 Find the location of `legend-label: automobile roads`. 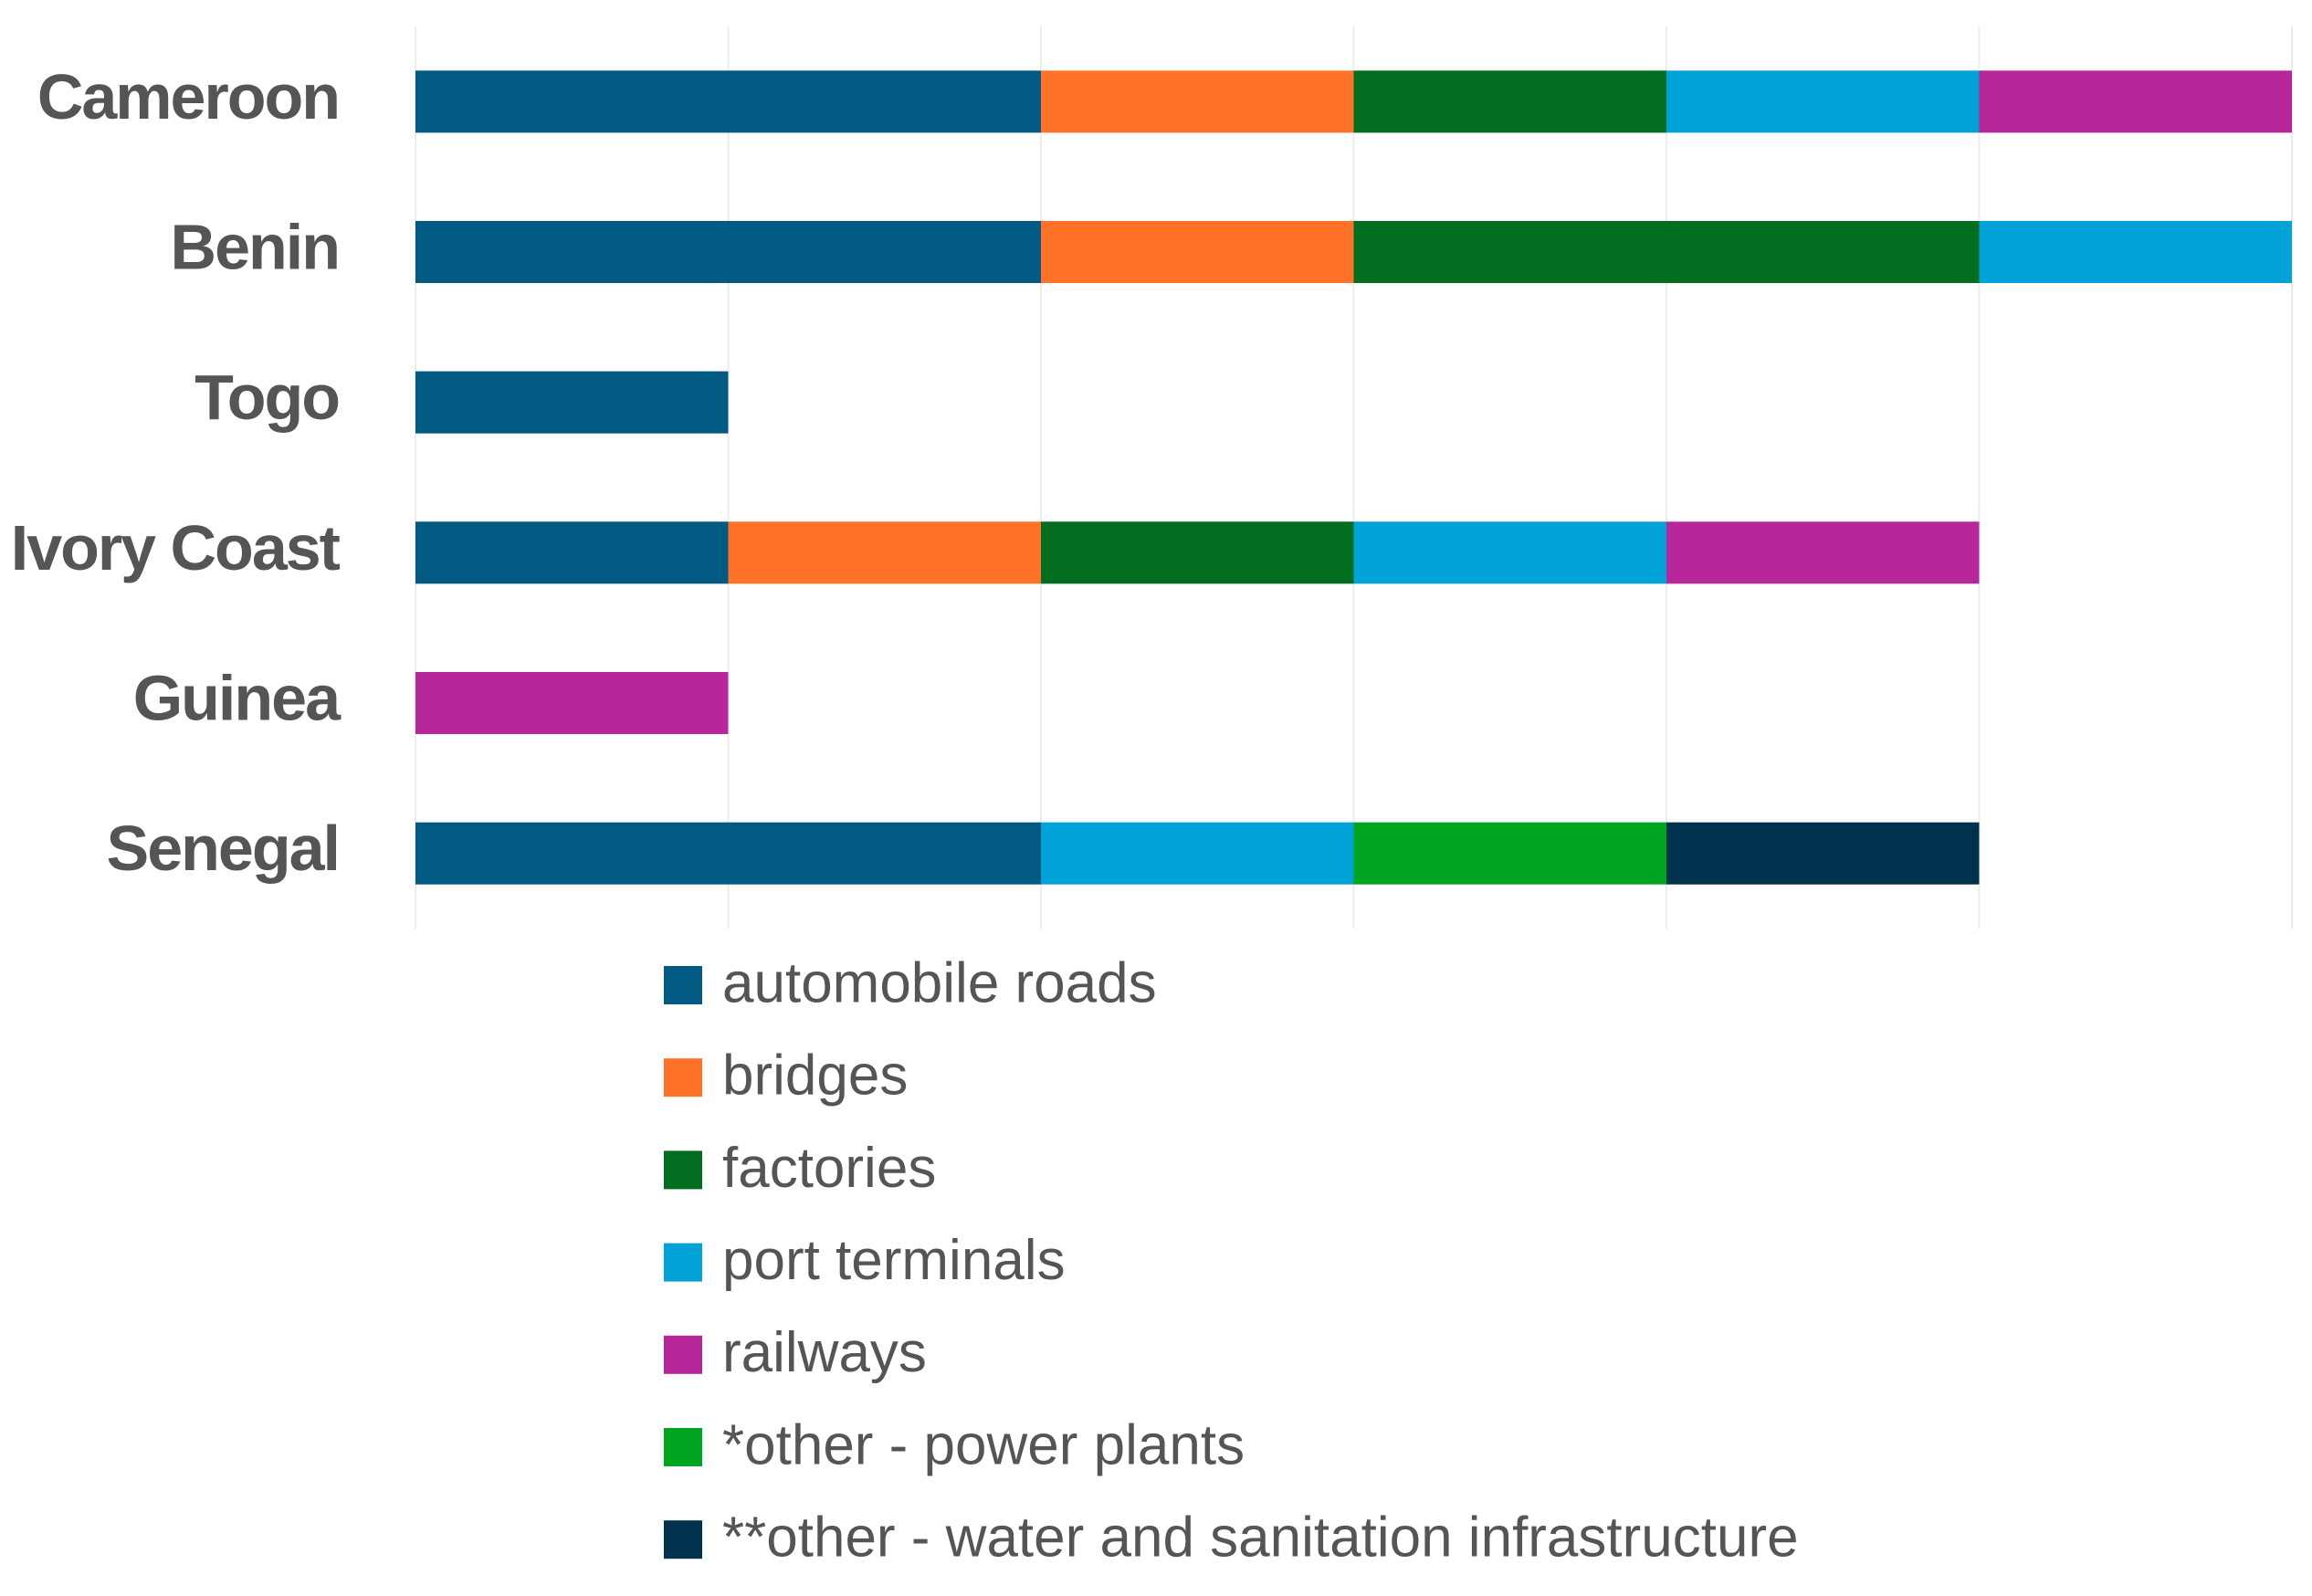

legend-label: automobile roads is located at coordinates (939, 982).